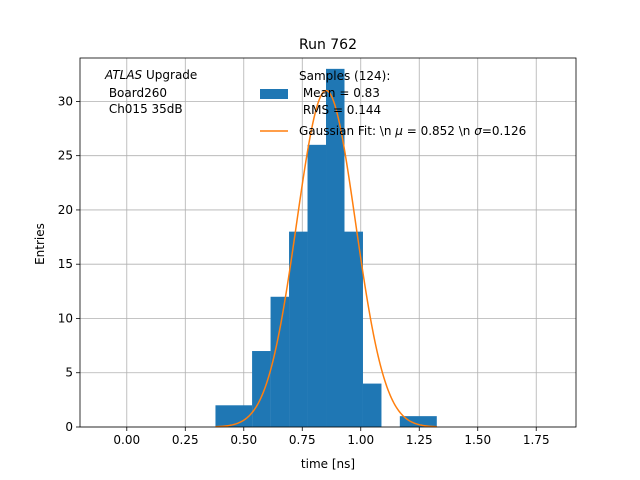 Image resolution: width=640 pixels, height=480 pixels. I want to click on x-axis-label: time [ns], so click(328, 464).